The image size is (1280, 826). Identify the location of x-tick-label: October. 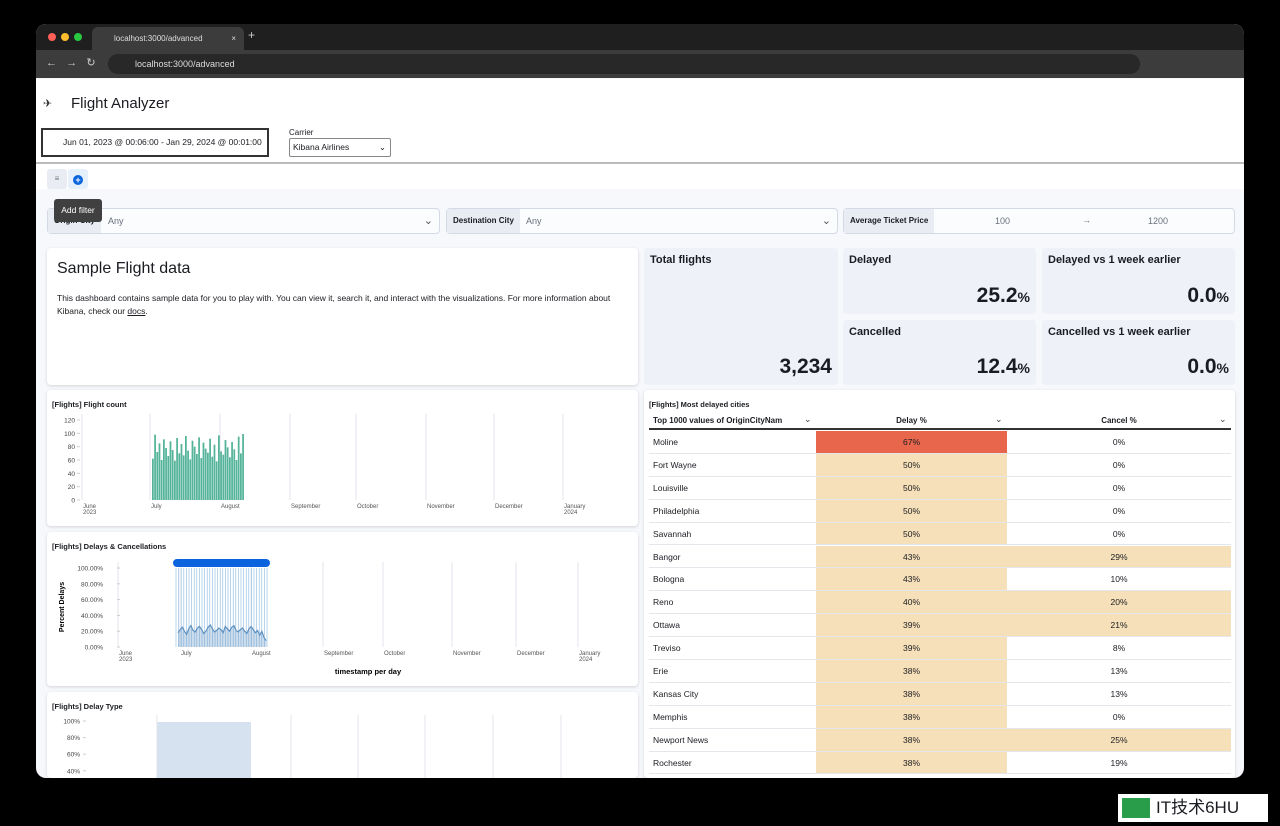
(367, 507).